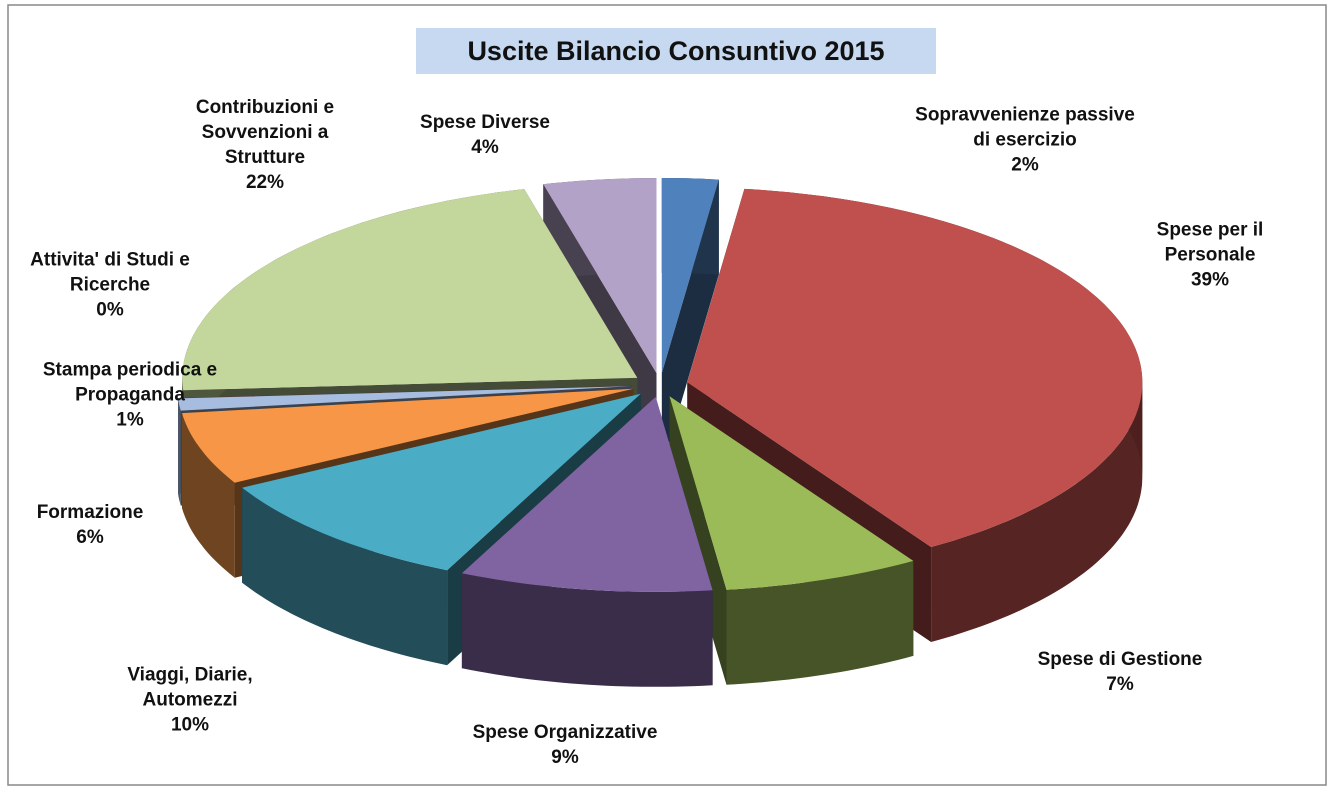  I want to click on data-label: Viaggi, Diarie, Automezzi 10%, so click(190, 700).